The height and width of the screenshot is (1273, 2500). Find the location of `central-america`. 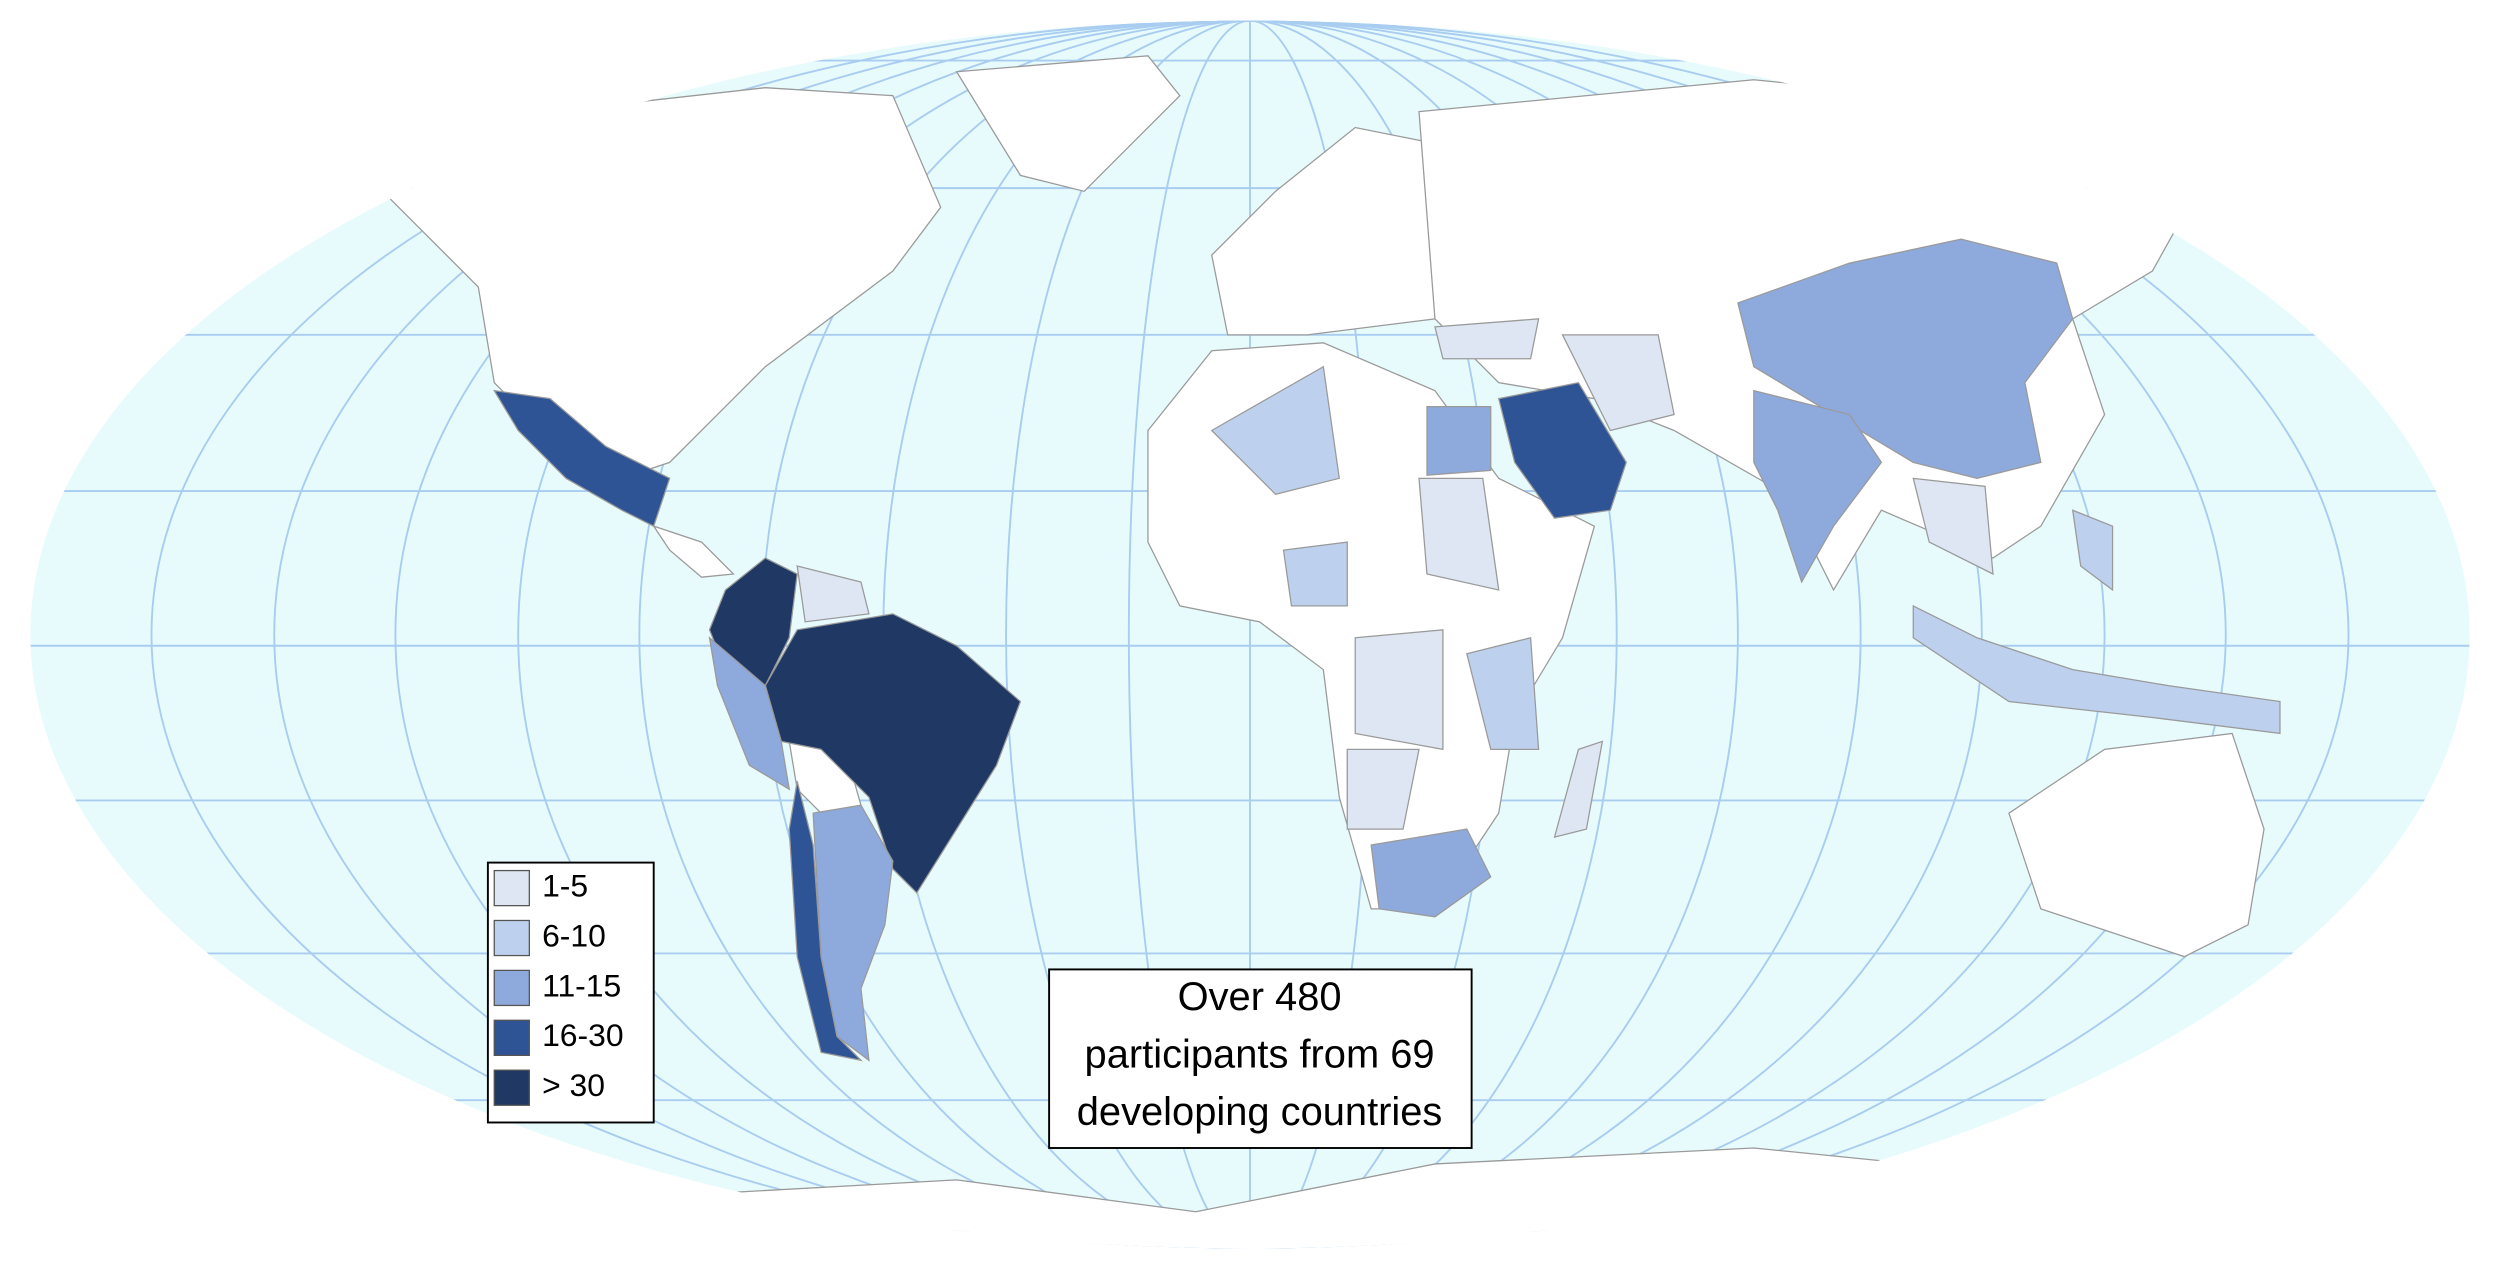

central-america is located at coordinates (693, 551).